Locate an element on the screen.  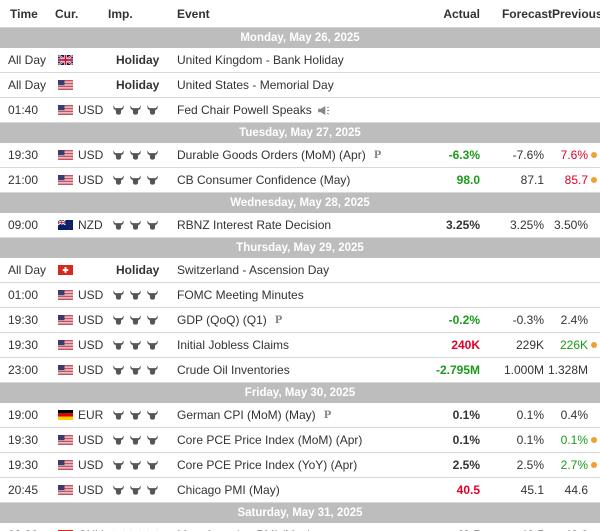
header-time: Time is located at coordinates (24, 13).